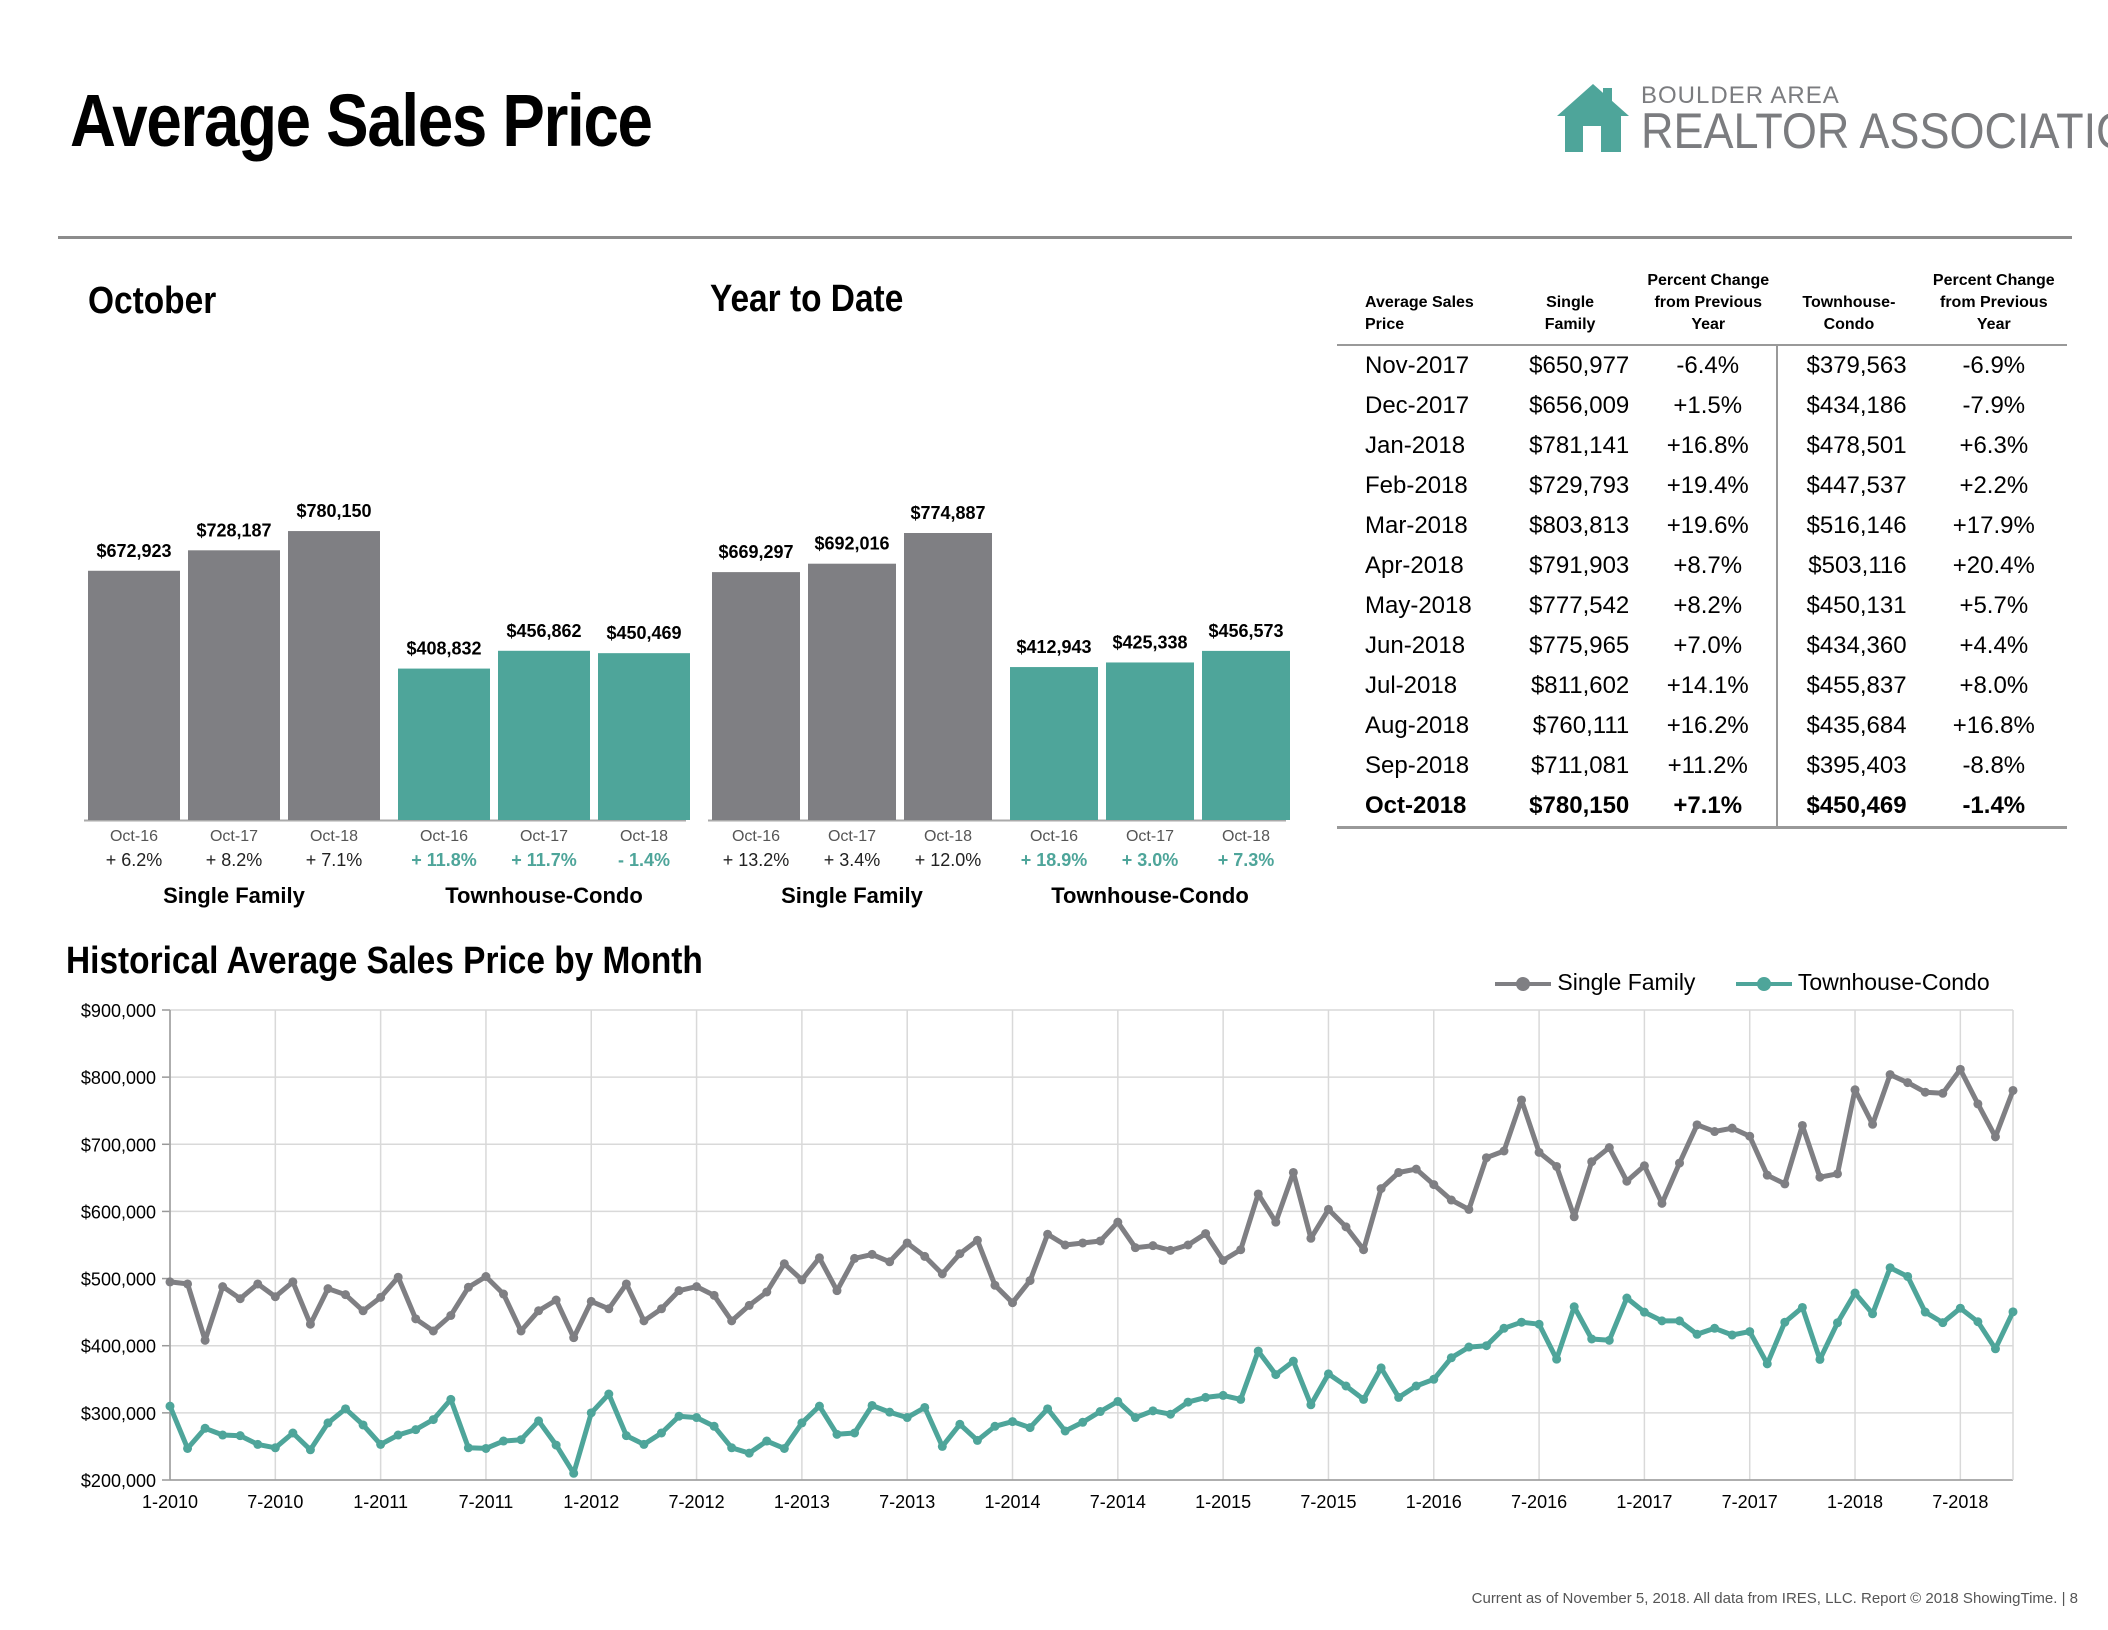  What do you see at coordinates (948, 860) in the screenshot?
I see `bar-change-label: + 12.0%` at bounding box center [948, 860].